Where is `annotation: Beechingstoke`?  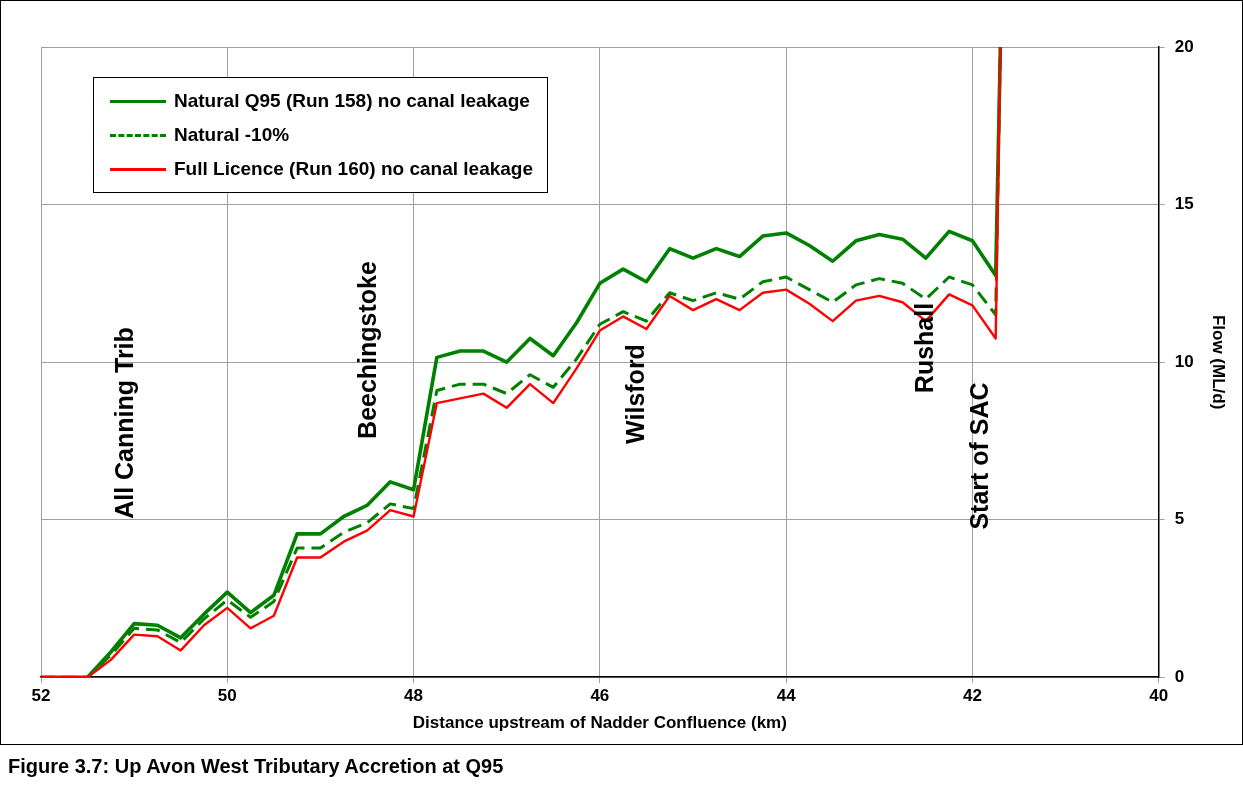 annotation: Beechingstoke is located at coordinates (366, 349).